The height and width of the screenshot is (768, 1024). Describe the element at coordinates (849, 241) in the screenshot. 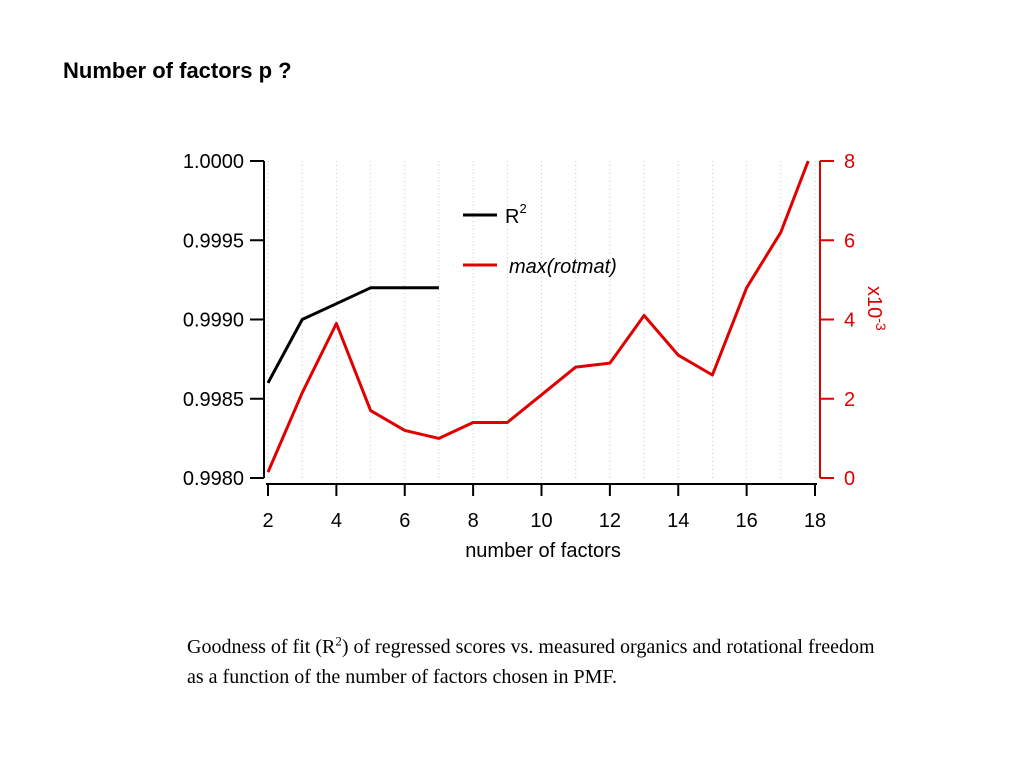

I see `right-axis-tick-label: 6` at that location.